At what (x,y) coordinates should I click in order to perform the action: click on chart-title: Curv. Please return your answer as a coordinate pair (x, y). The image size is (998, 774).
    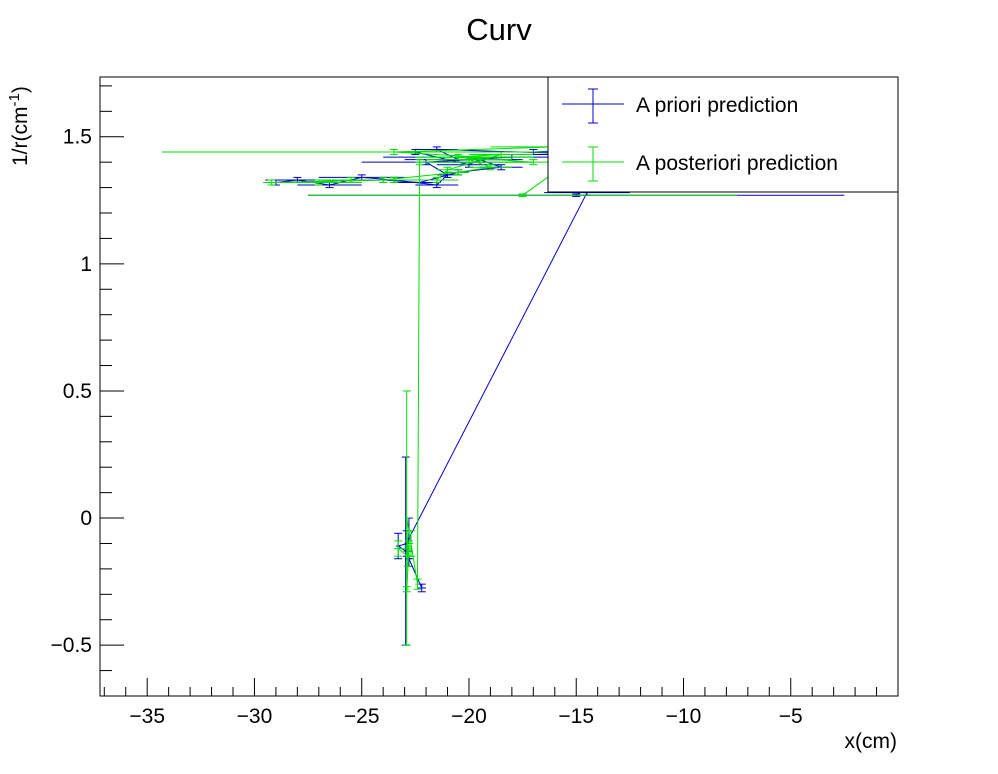
    Looking at the image, I should click on (499, 29).